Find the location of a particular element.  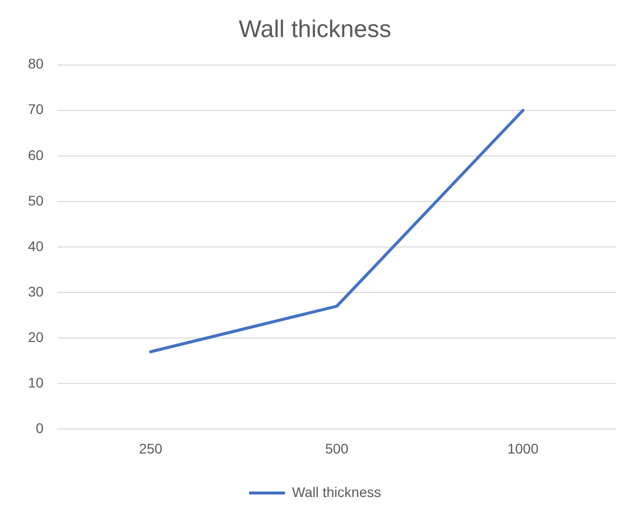

legend-label: Wall thickness is located at coordinates (336, 492).